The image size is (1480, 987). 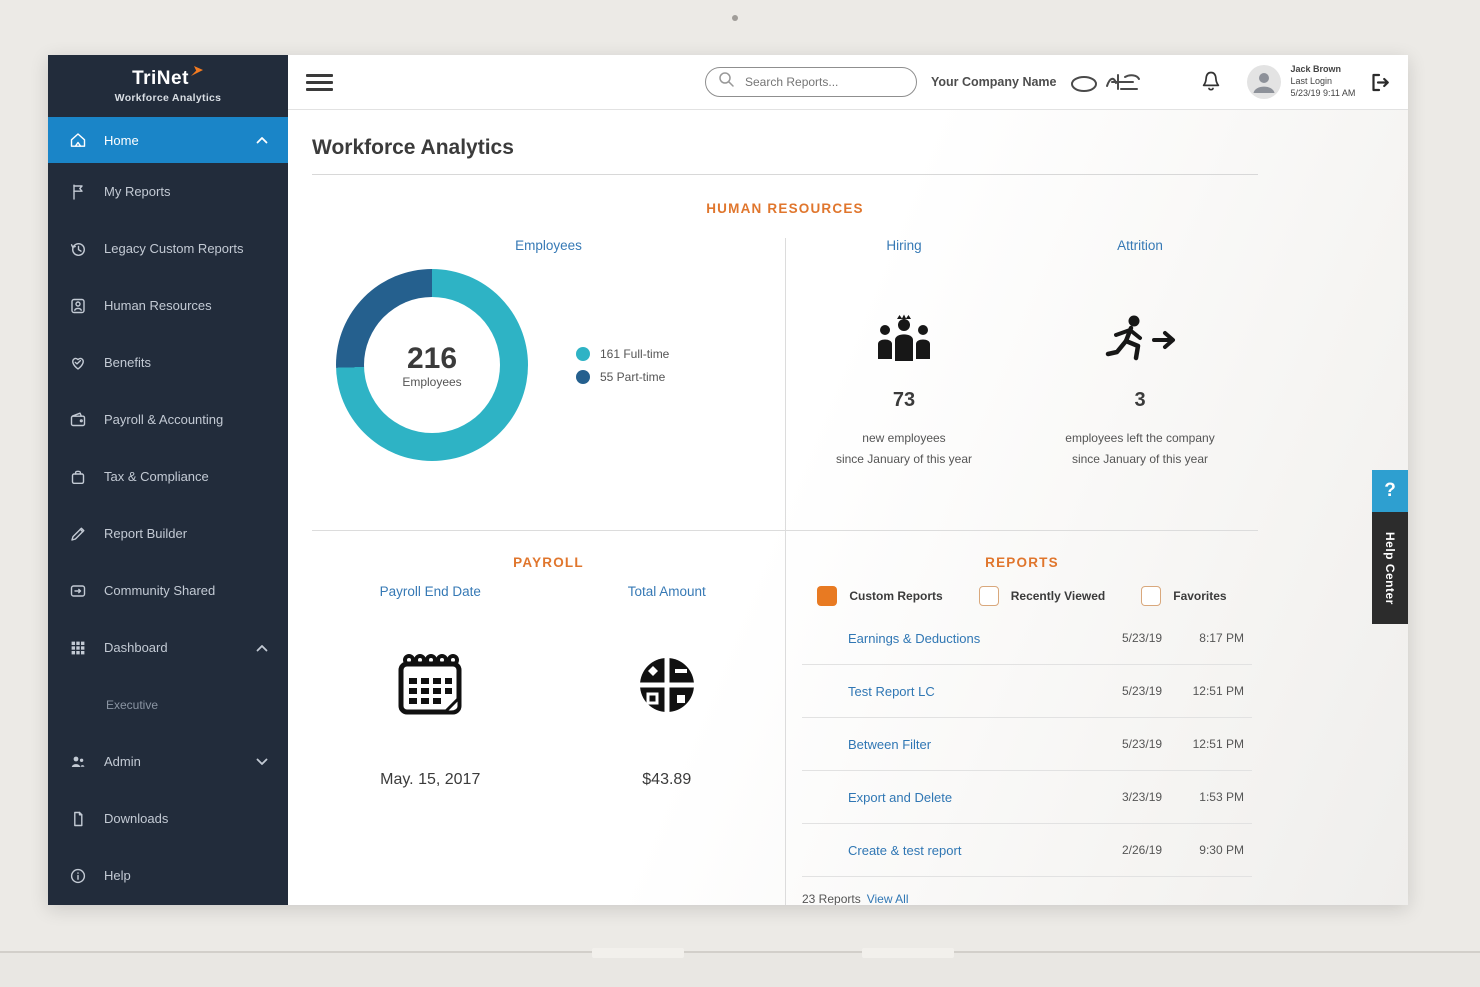 What do you see at coordinates (548, 384) in the screenshot?
I see `employees-panel: Employees 216 Employees` at bounding box center [548, 384].